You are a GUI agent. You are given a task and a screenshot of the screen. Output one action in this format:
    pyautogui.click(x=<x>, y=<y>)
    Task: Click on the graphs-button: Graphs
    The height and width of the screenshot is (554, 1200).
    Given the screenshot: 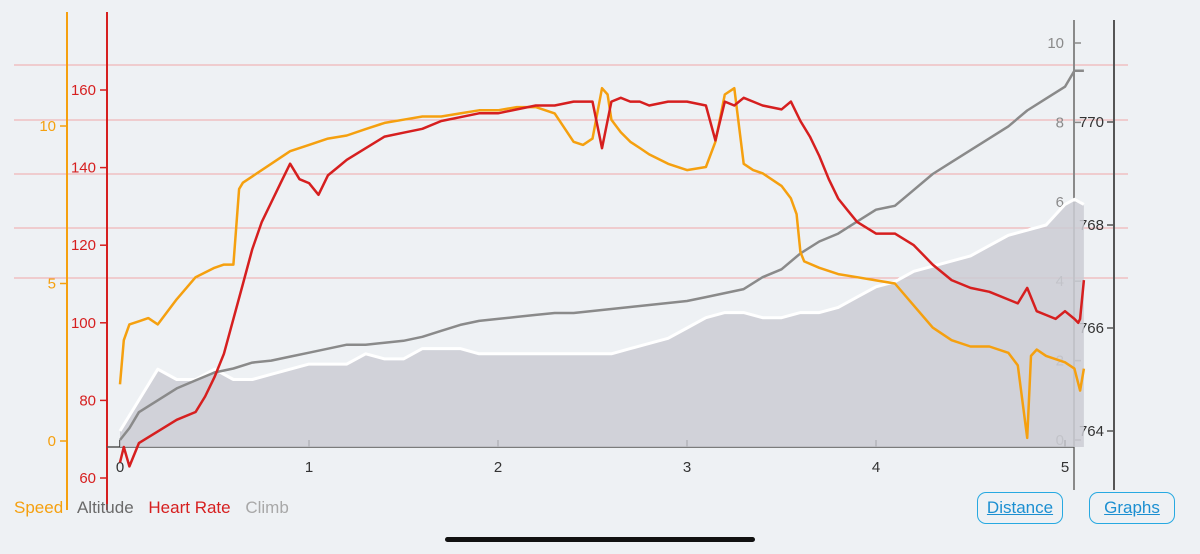 What is the action you would take?
    pyautogui.click(x=1132, y=508)
    